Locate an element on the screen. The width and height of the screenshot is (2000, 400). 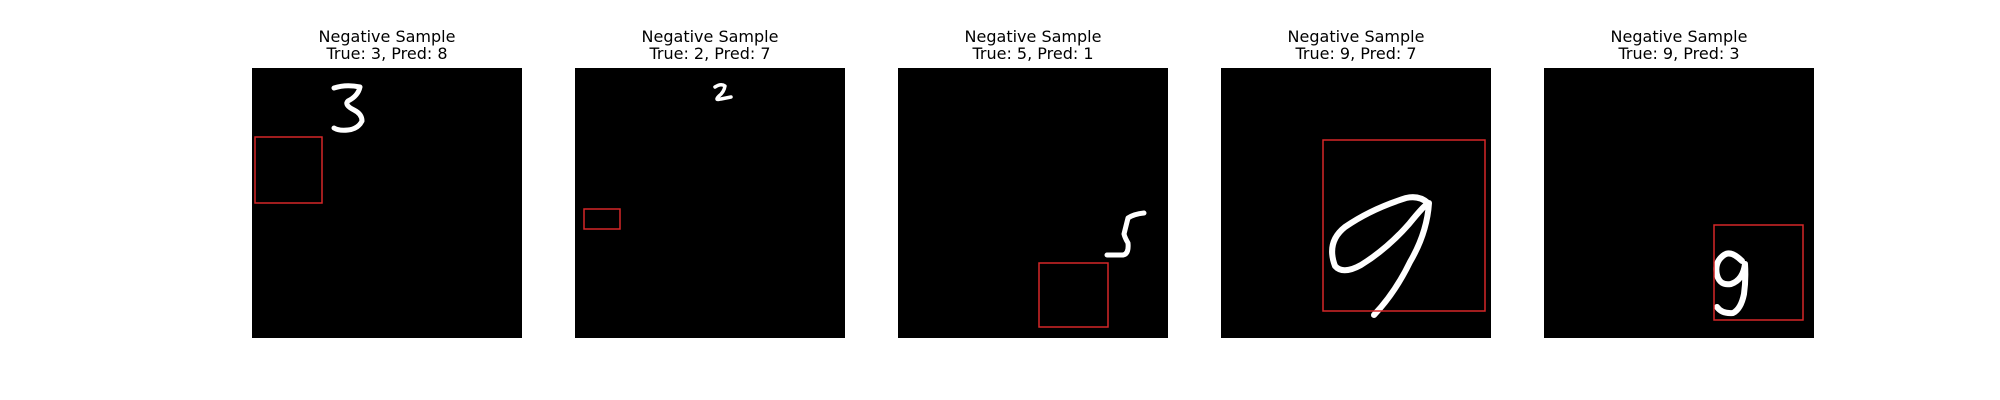
panel-subtitle-line: True: 9, Pred: 7 is located at coordinates (1356, 53).